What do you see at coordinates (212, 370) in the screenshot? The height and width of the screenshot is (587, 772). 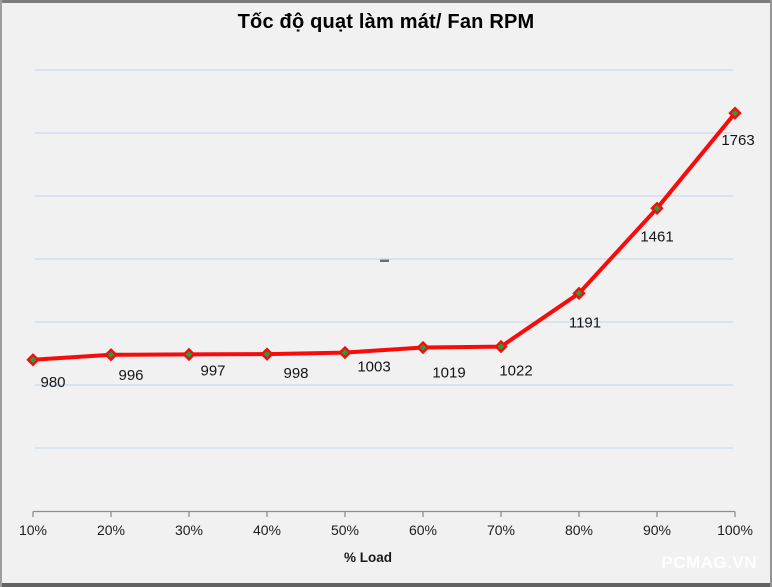 I see `data-point-label: 997` at bounding box center [212, 370].